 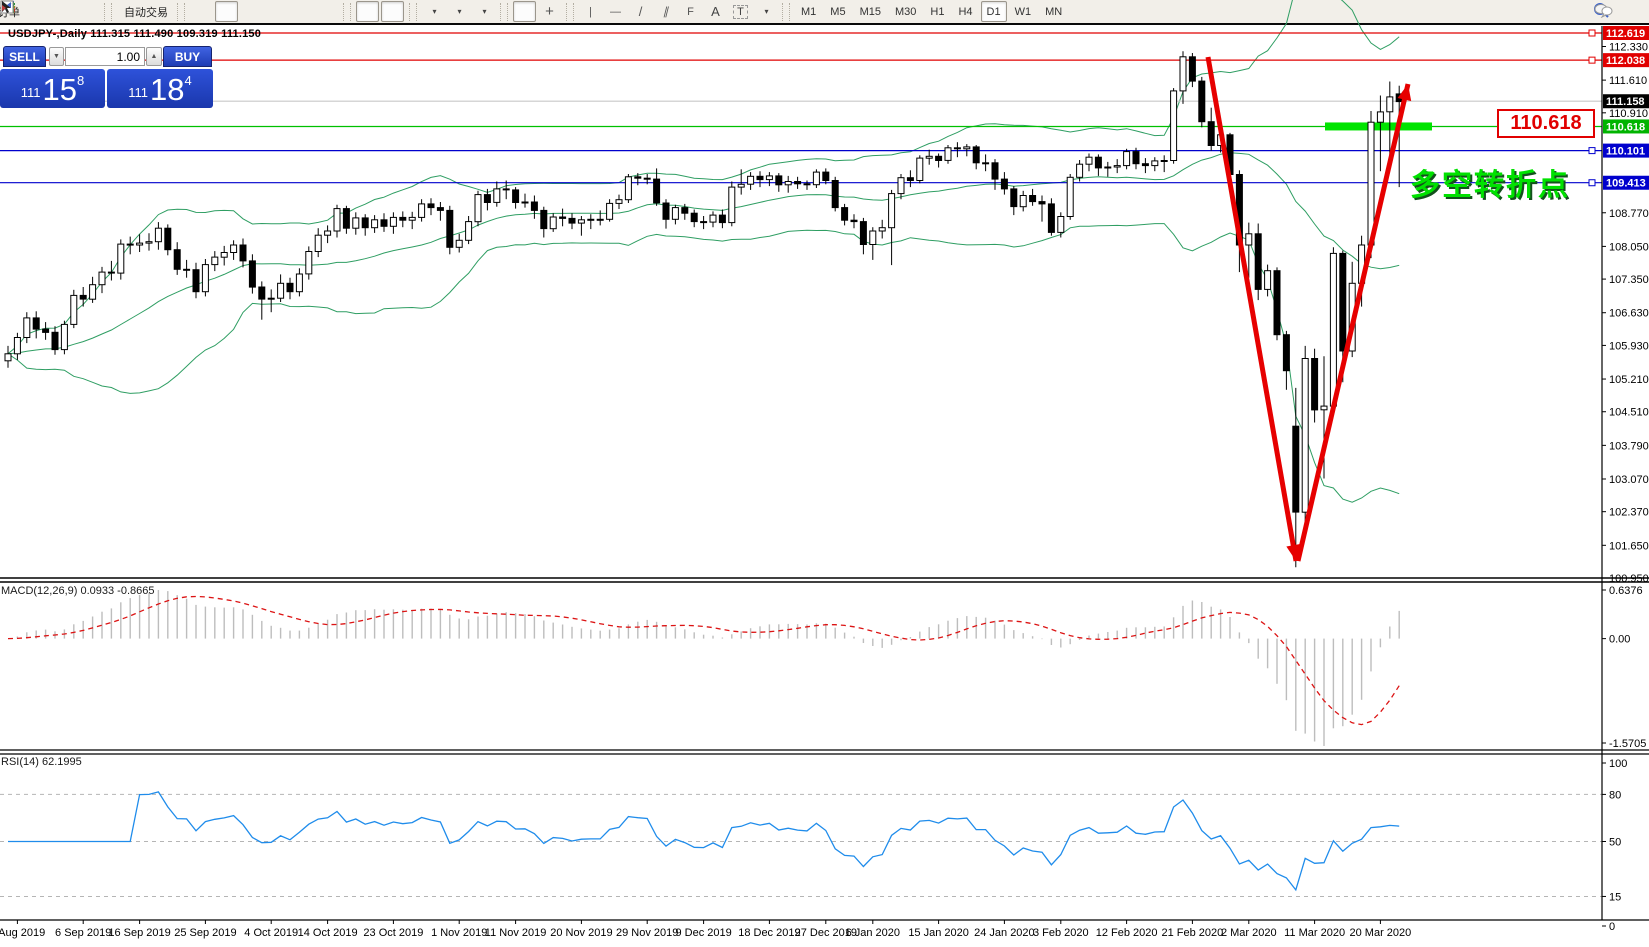 What do you see at coordinates (459, 933) in the screenshot?
I see `svg-text: 1 Nov 2019` at bounding box center [459, 933].